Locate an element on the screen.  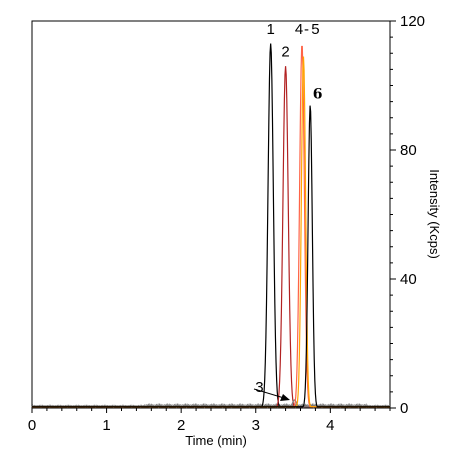
peak-label: 2 is located at coordinates (285, 51).